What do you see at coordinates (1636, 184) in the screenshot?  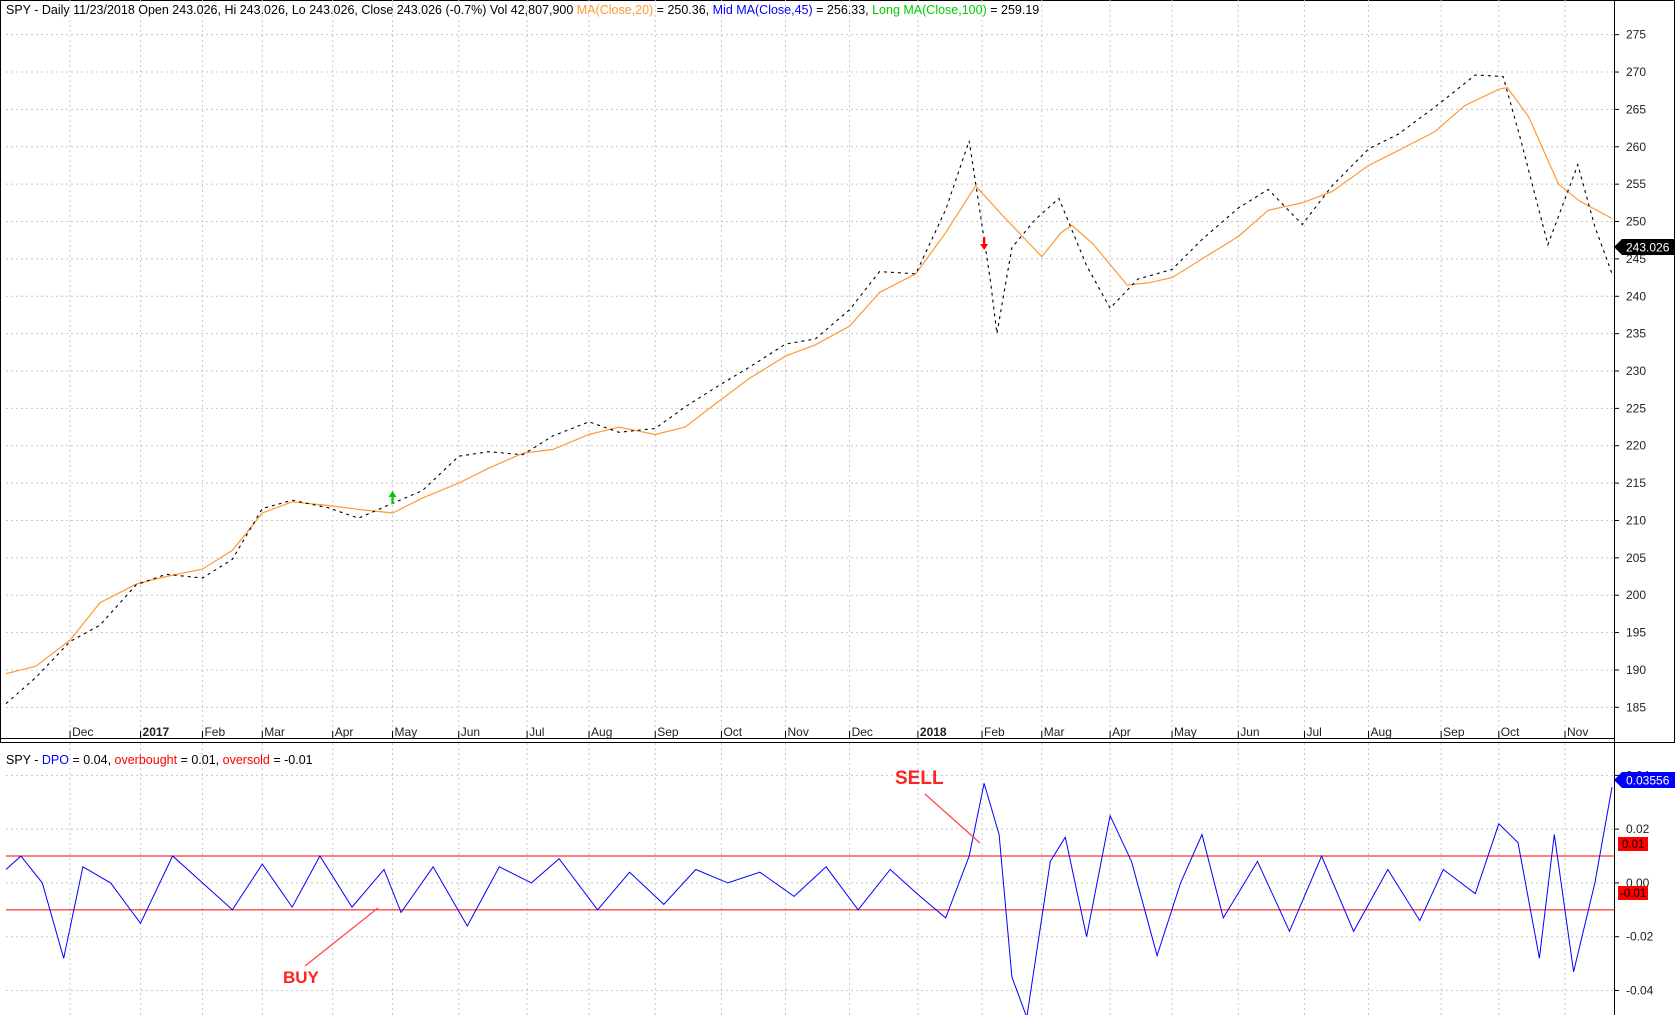 I see `price-tick-label: 255` at bounding box center [1636, 184].